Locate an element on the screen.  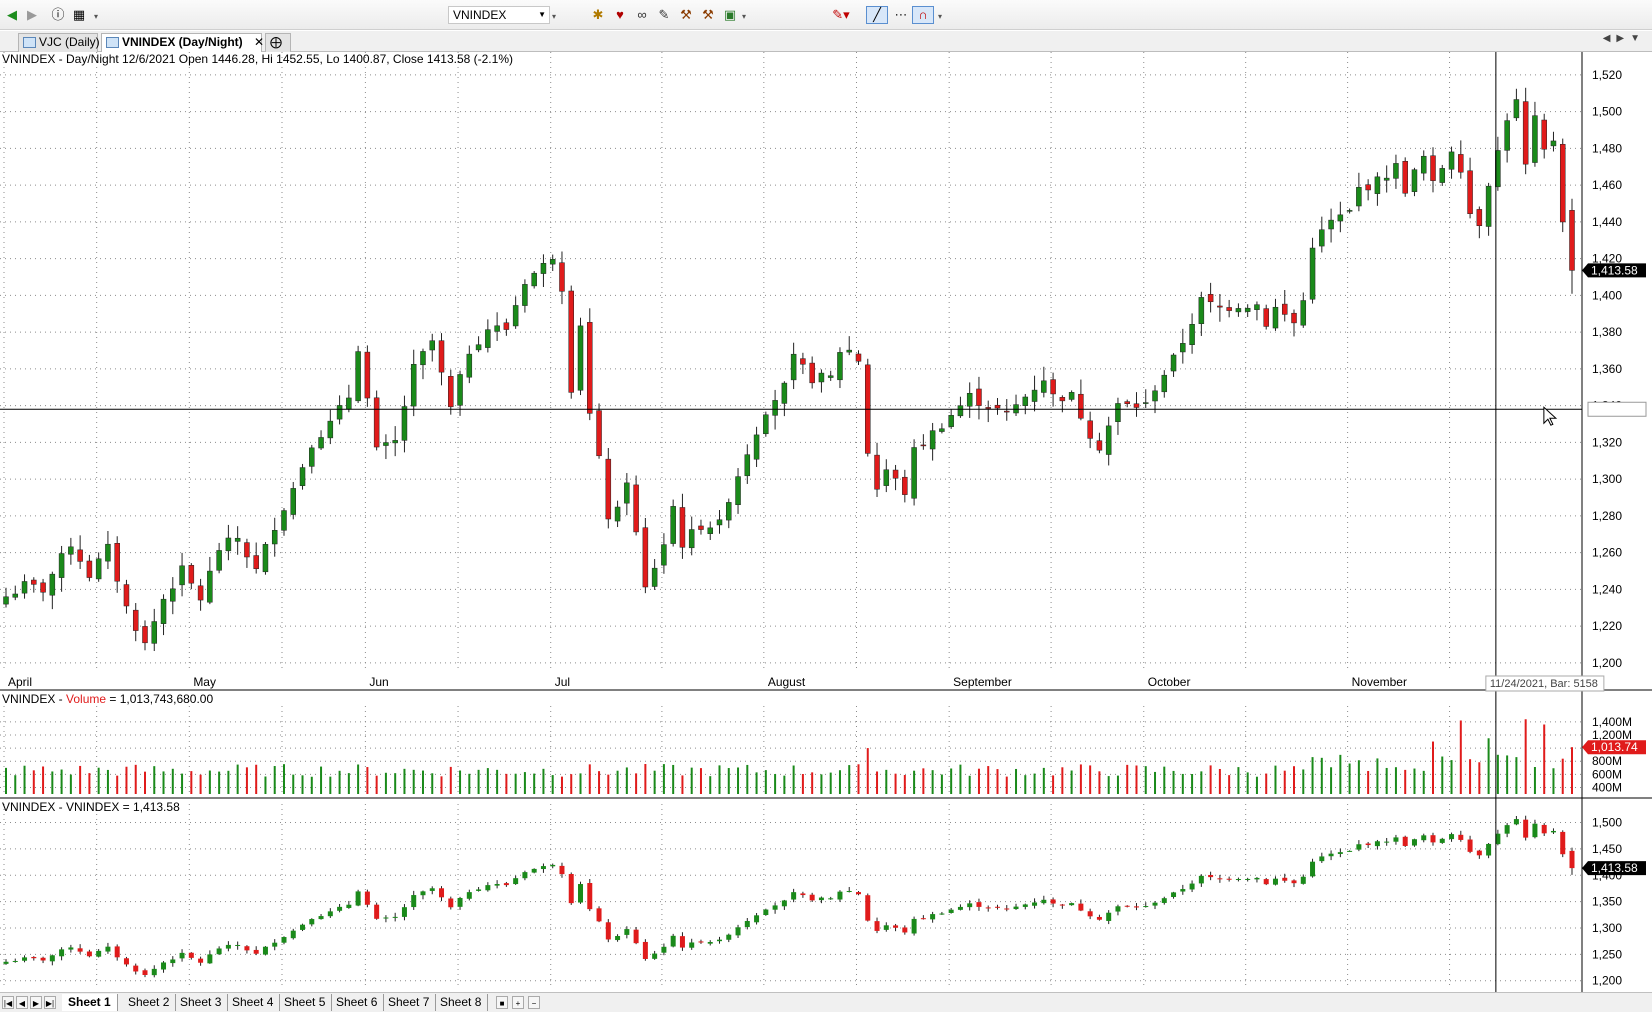
lock-icon: ■ is located at coordinates (502, 1002).